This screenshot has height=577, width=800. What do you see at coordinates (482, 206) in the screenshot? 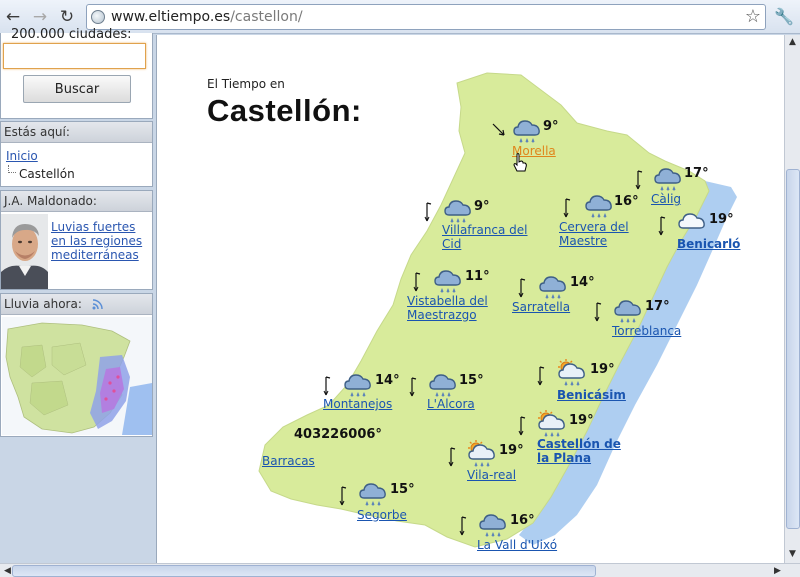
I see `temperature-villafranca-del-cid: 9°` at bounding box center [482, 206].